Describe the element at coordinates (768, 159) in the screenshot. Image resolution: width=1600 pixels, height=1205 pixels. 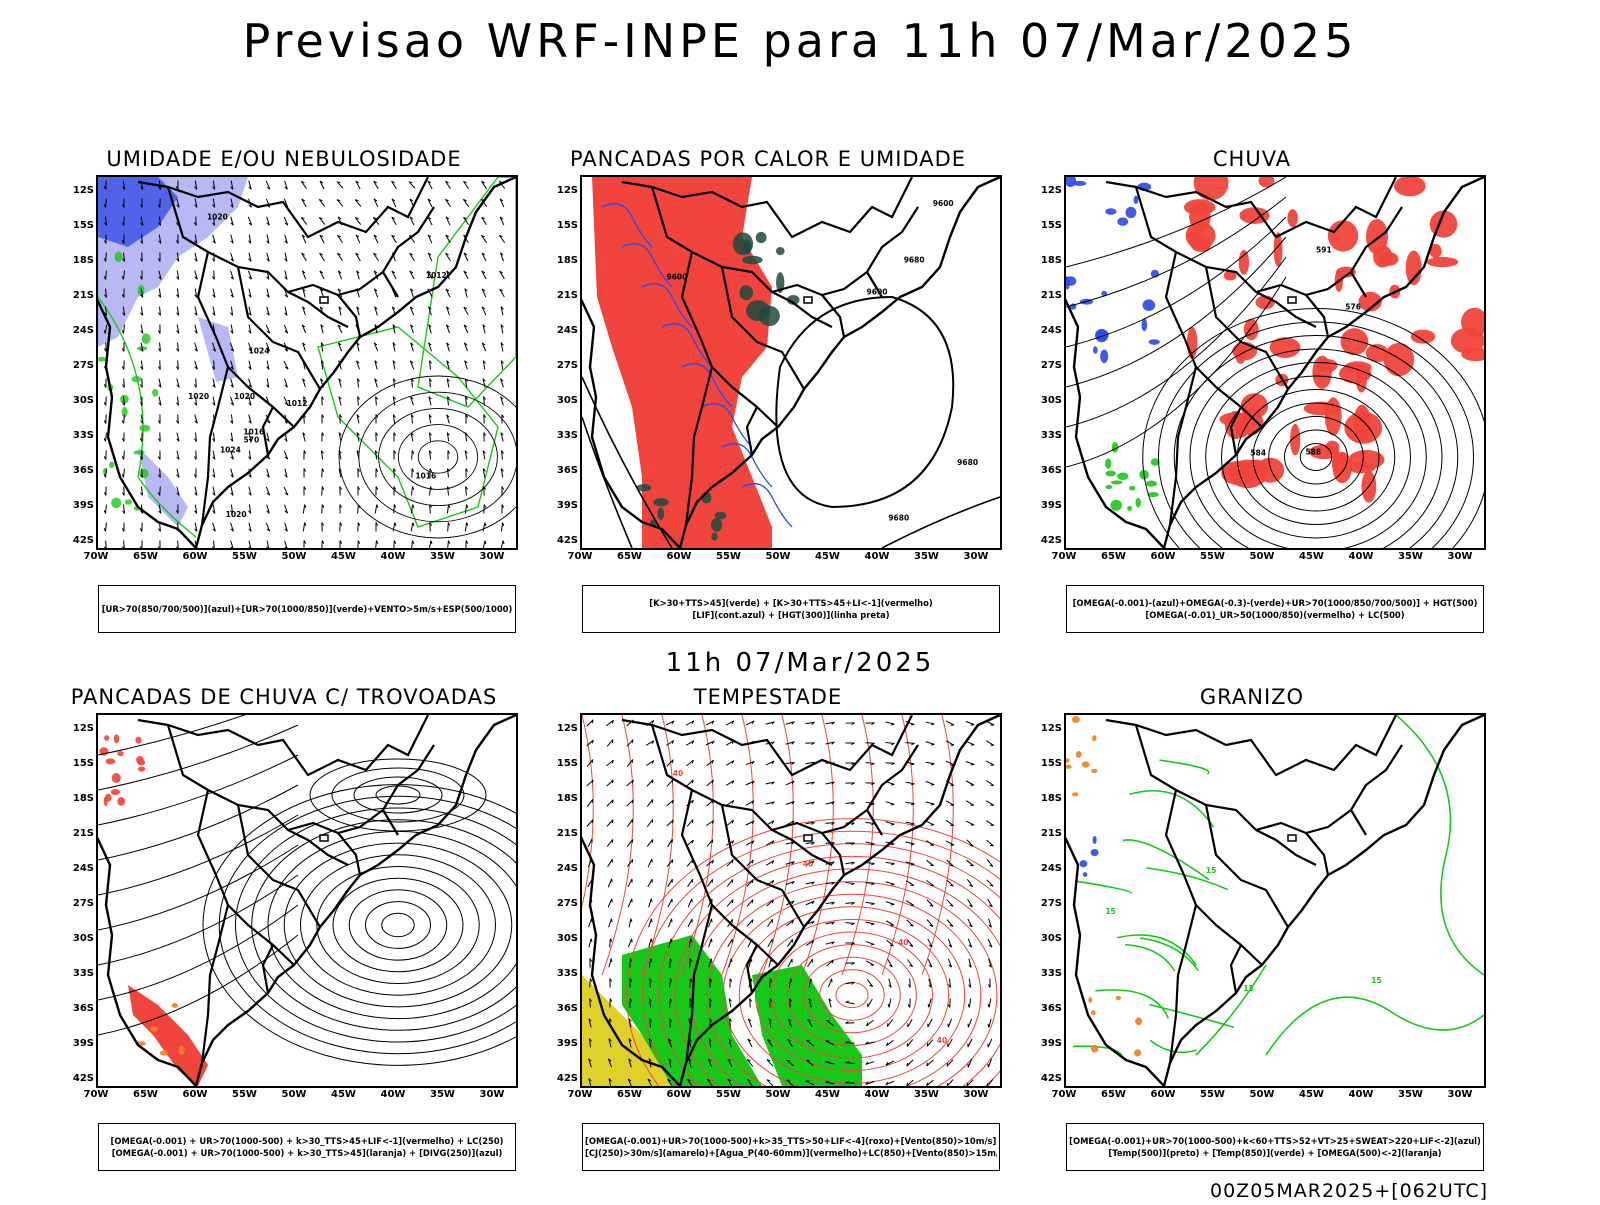
I see `panel-title: PANCADAS POR CALOR E UMIDADE` at that location.